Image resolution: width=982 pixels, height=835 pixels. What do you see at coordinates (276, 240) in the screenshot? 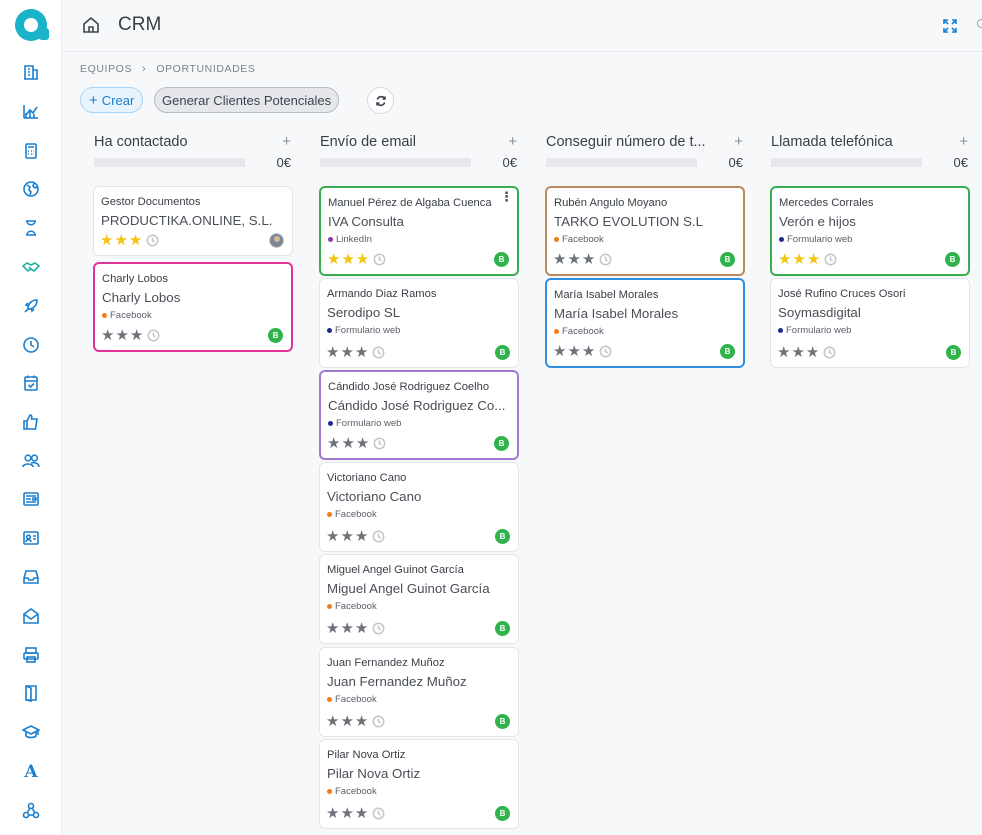
I see `avatar` at bounding box center [276, 240].